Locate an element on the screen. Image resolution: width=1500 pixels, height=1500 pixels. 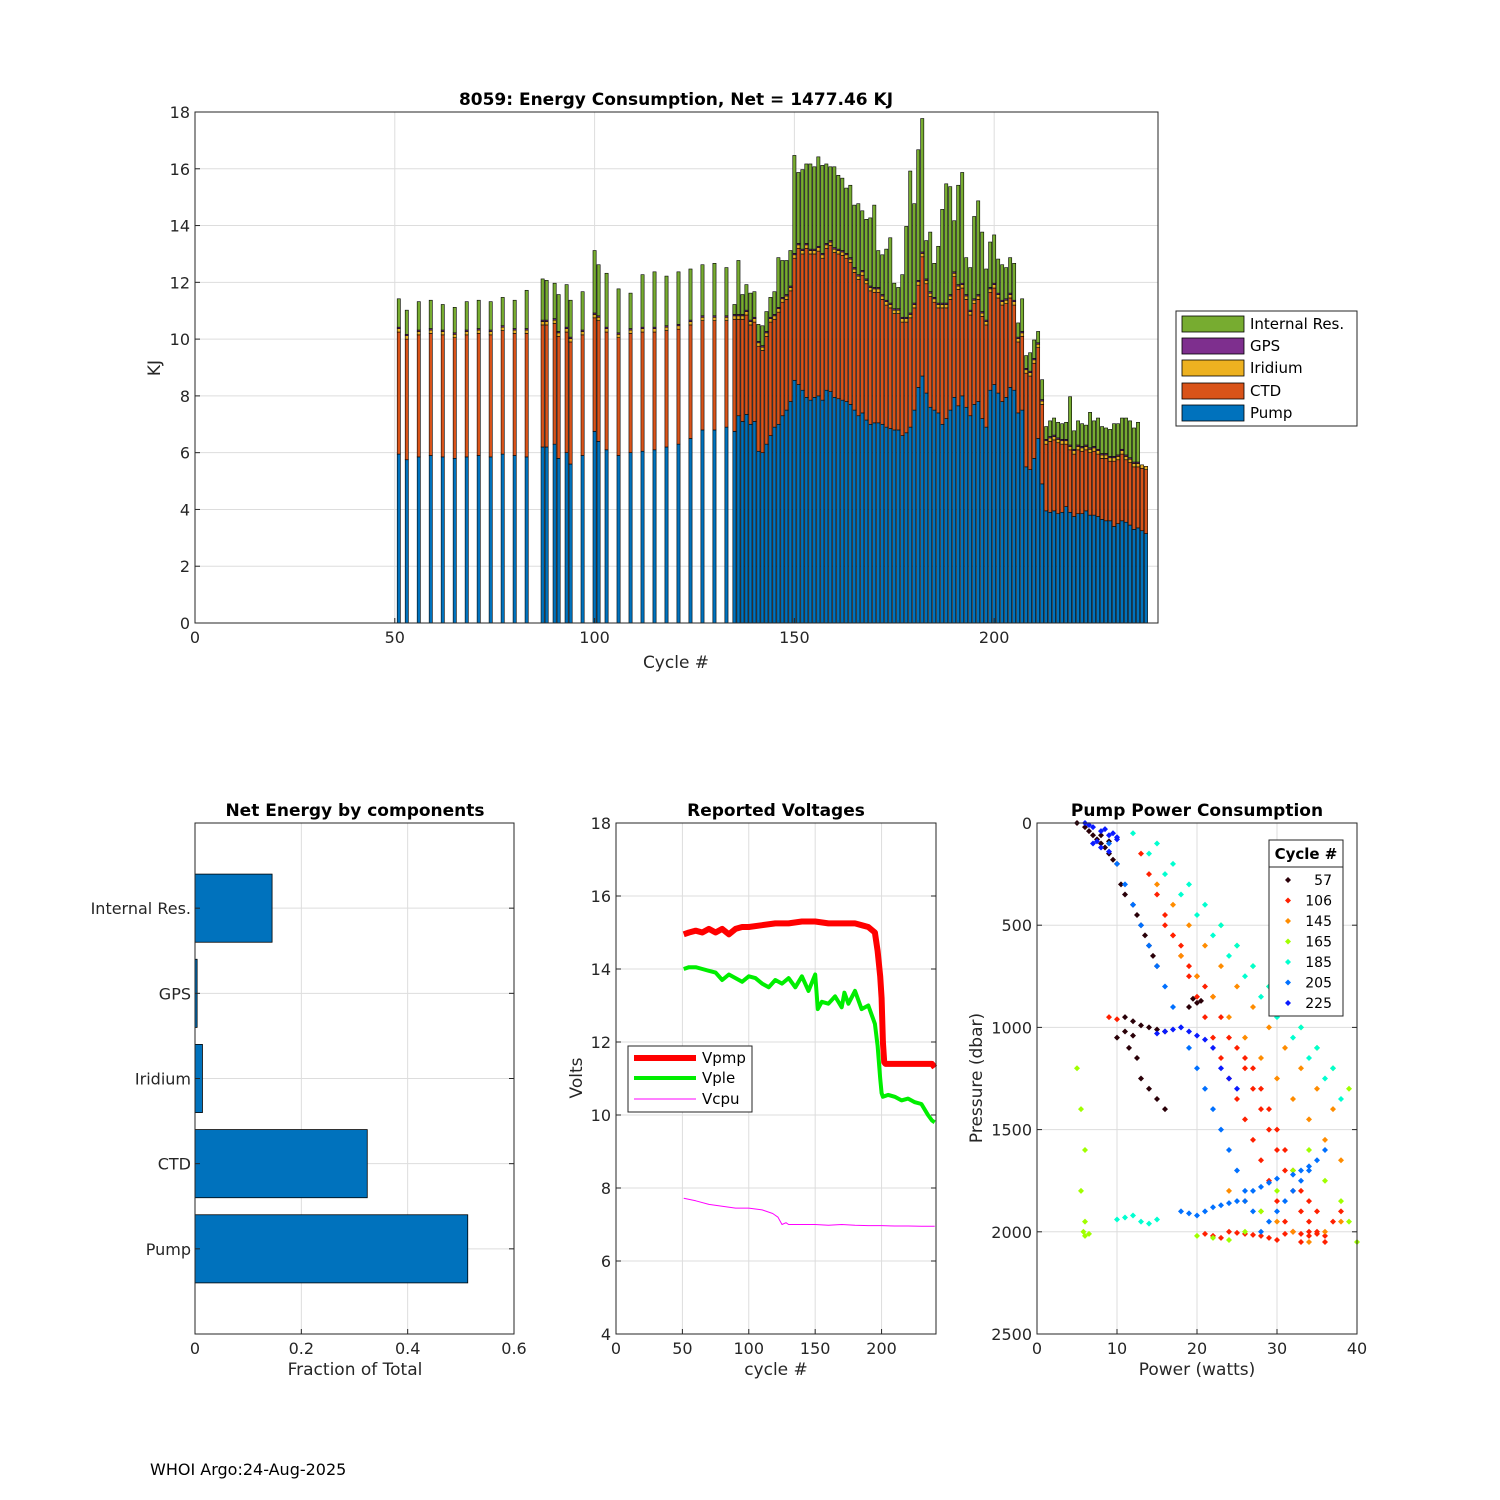
pump-tick-label-x: 20 is located at coordinates (1197, 1348).